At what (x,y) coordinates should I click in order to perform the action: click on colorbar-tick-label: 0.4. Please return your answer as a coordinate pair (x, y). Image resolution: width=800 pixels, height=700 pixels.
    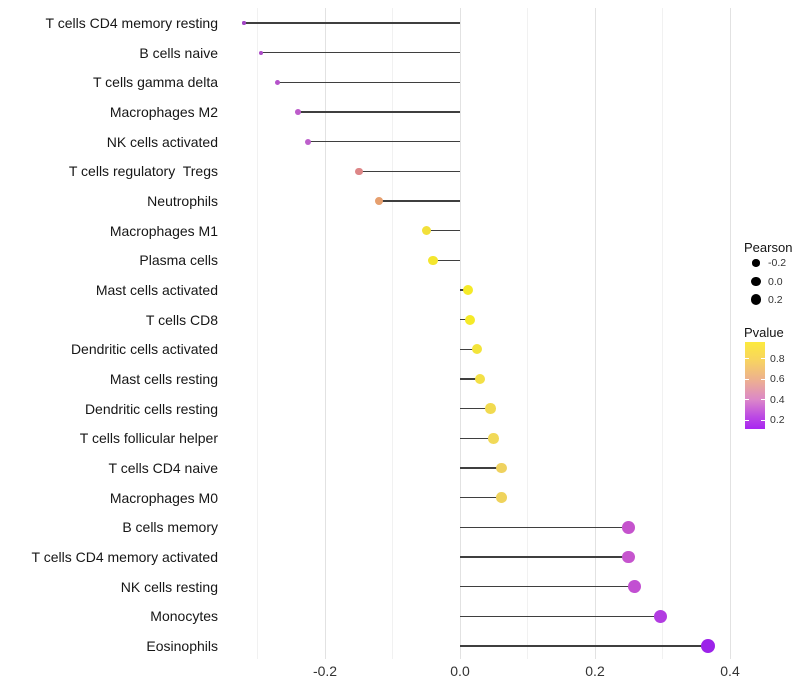
    Looking at the image, I should click on (777, 399).